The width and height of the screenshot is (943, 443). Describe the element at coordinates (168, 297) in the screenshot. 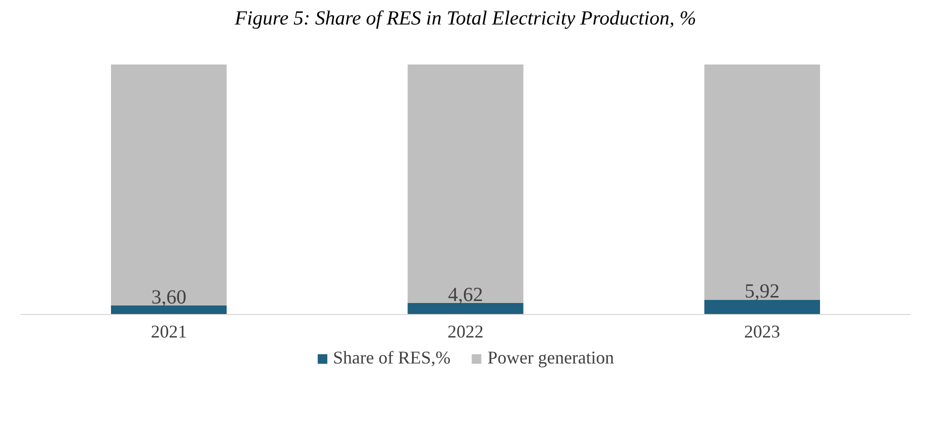

I see `data-label: 3,60` at that location.